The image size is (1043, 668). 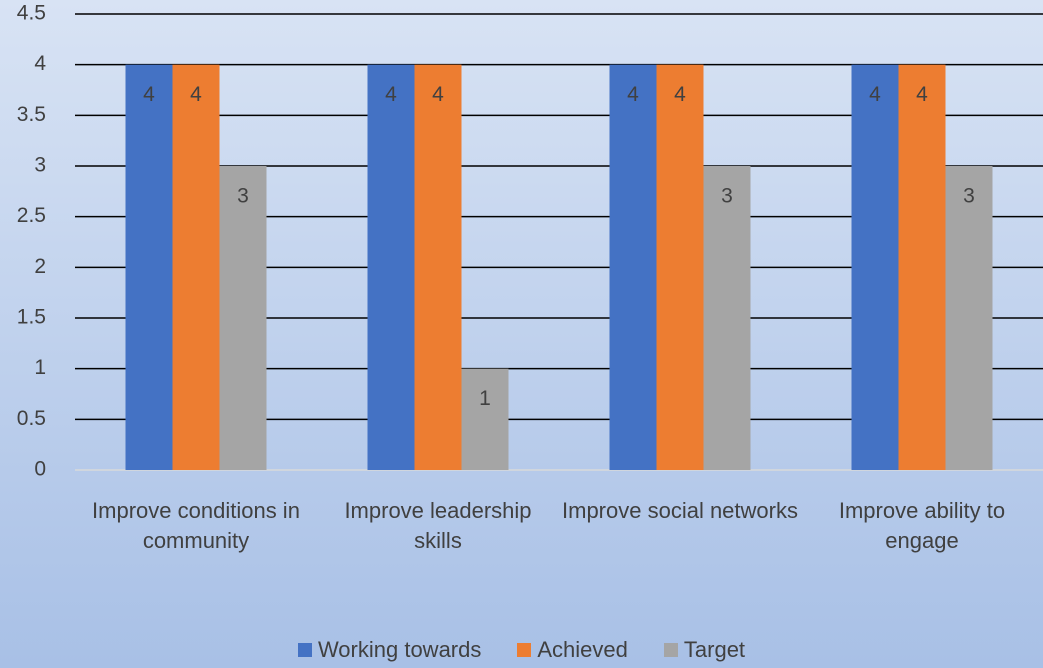 What do you see at coordinates (40, 63) in the screenshot?
I see `y-tick-label: 4` at bounding box center [40, 63].